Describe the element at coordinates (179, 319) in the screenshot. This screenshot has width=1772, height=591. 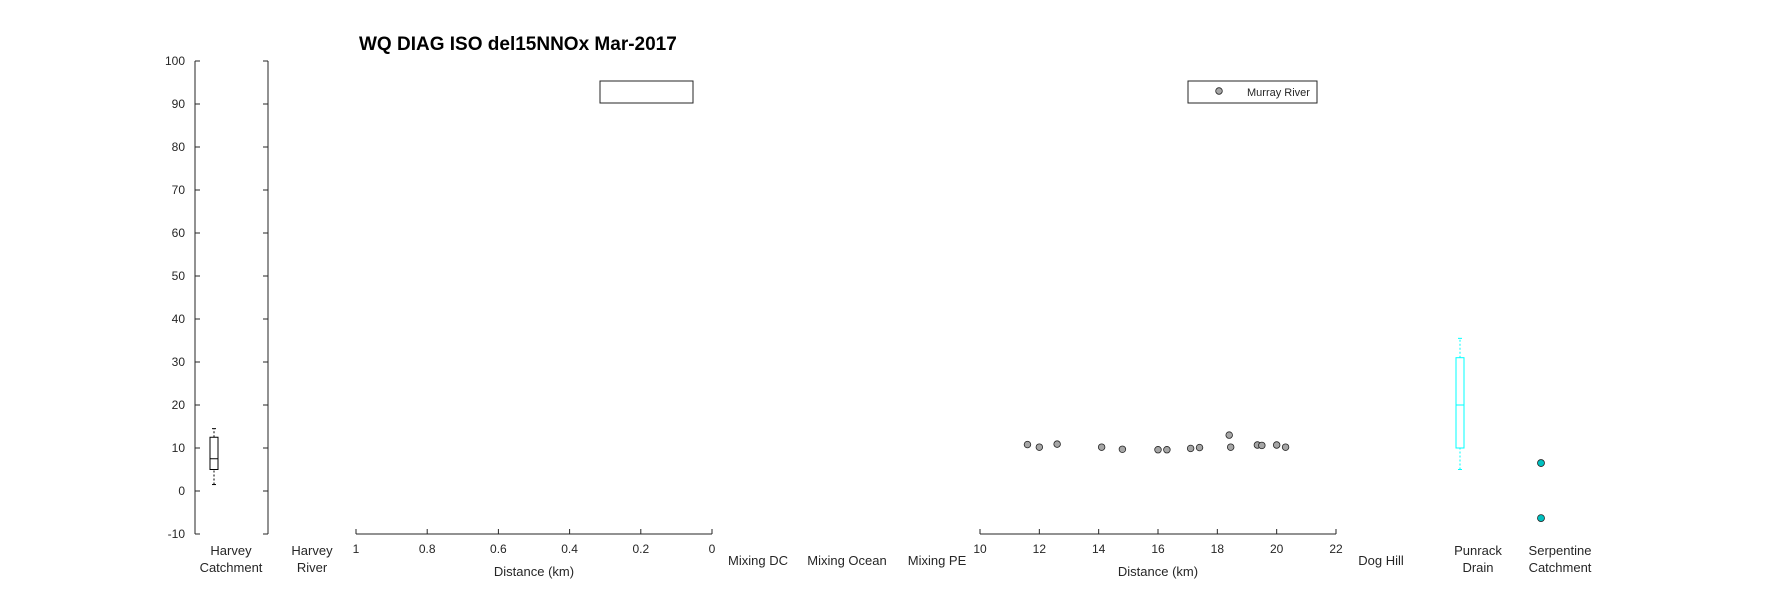
I see `y-tick-label: 40` at that location.